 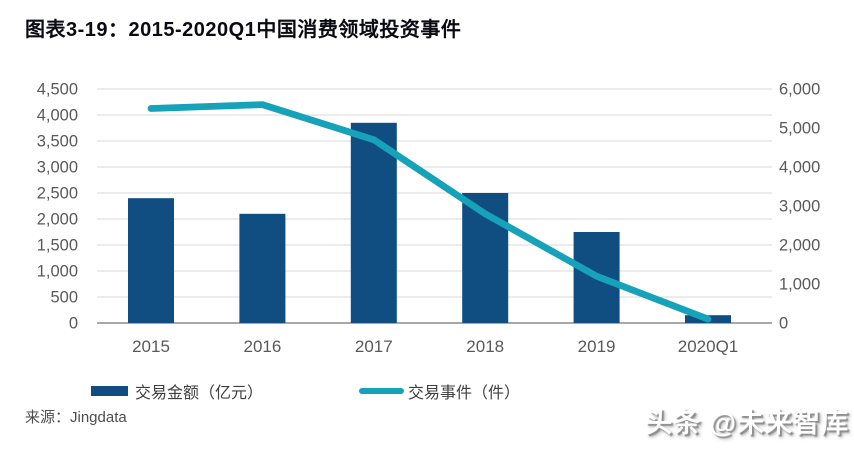 I want to click on left-axis-tick: 500, so click(x=64, y=298).